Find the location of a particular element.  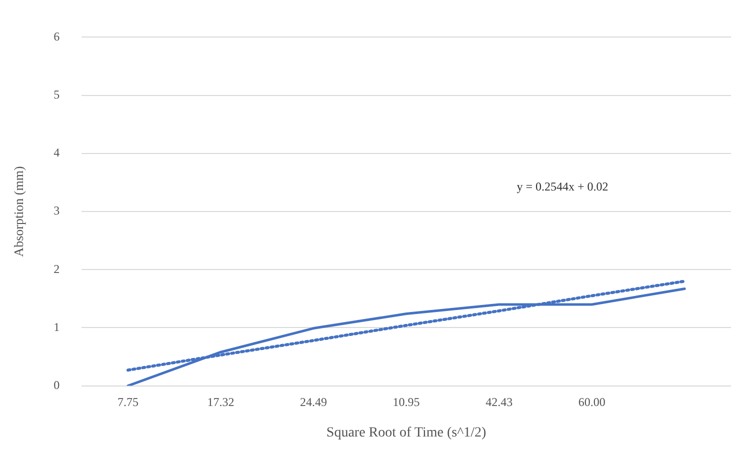

y-tick-label: 2 is located at coordinates (57, 269).